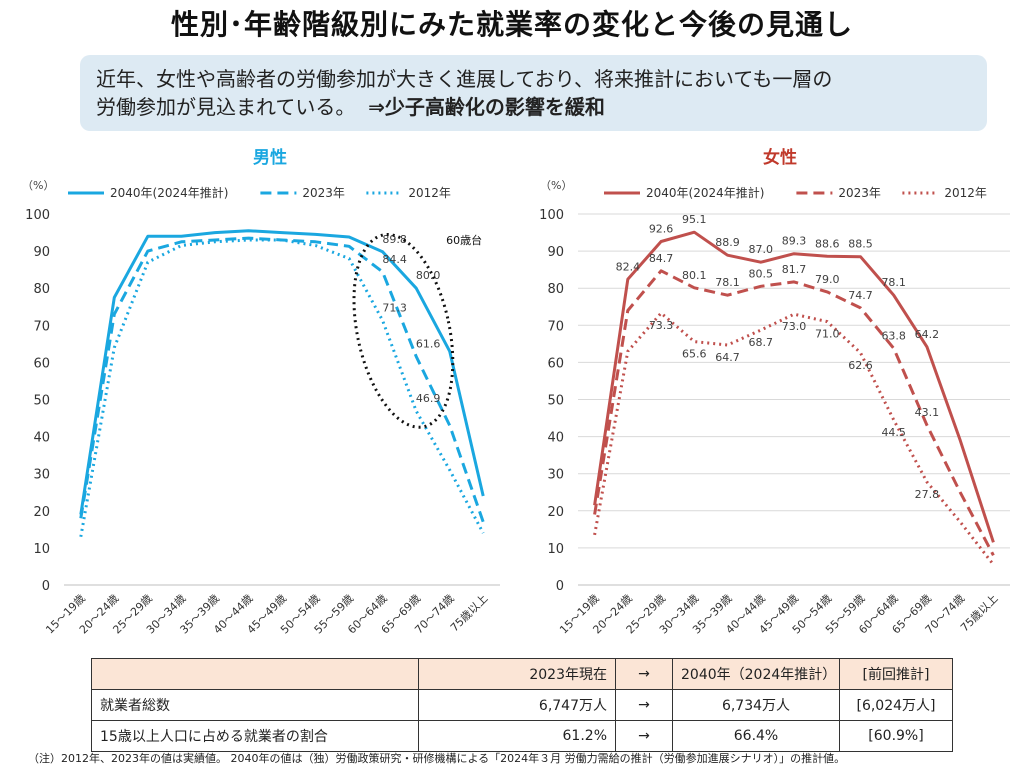 This screenshot has width=1024, height=771. I want to click on summary-line-2: 労働参加が見込まれている。 ⇒少子高齢化の影響を緩和, so click(533, 107).